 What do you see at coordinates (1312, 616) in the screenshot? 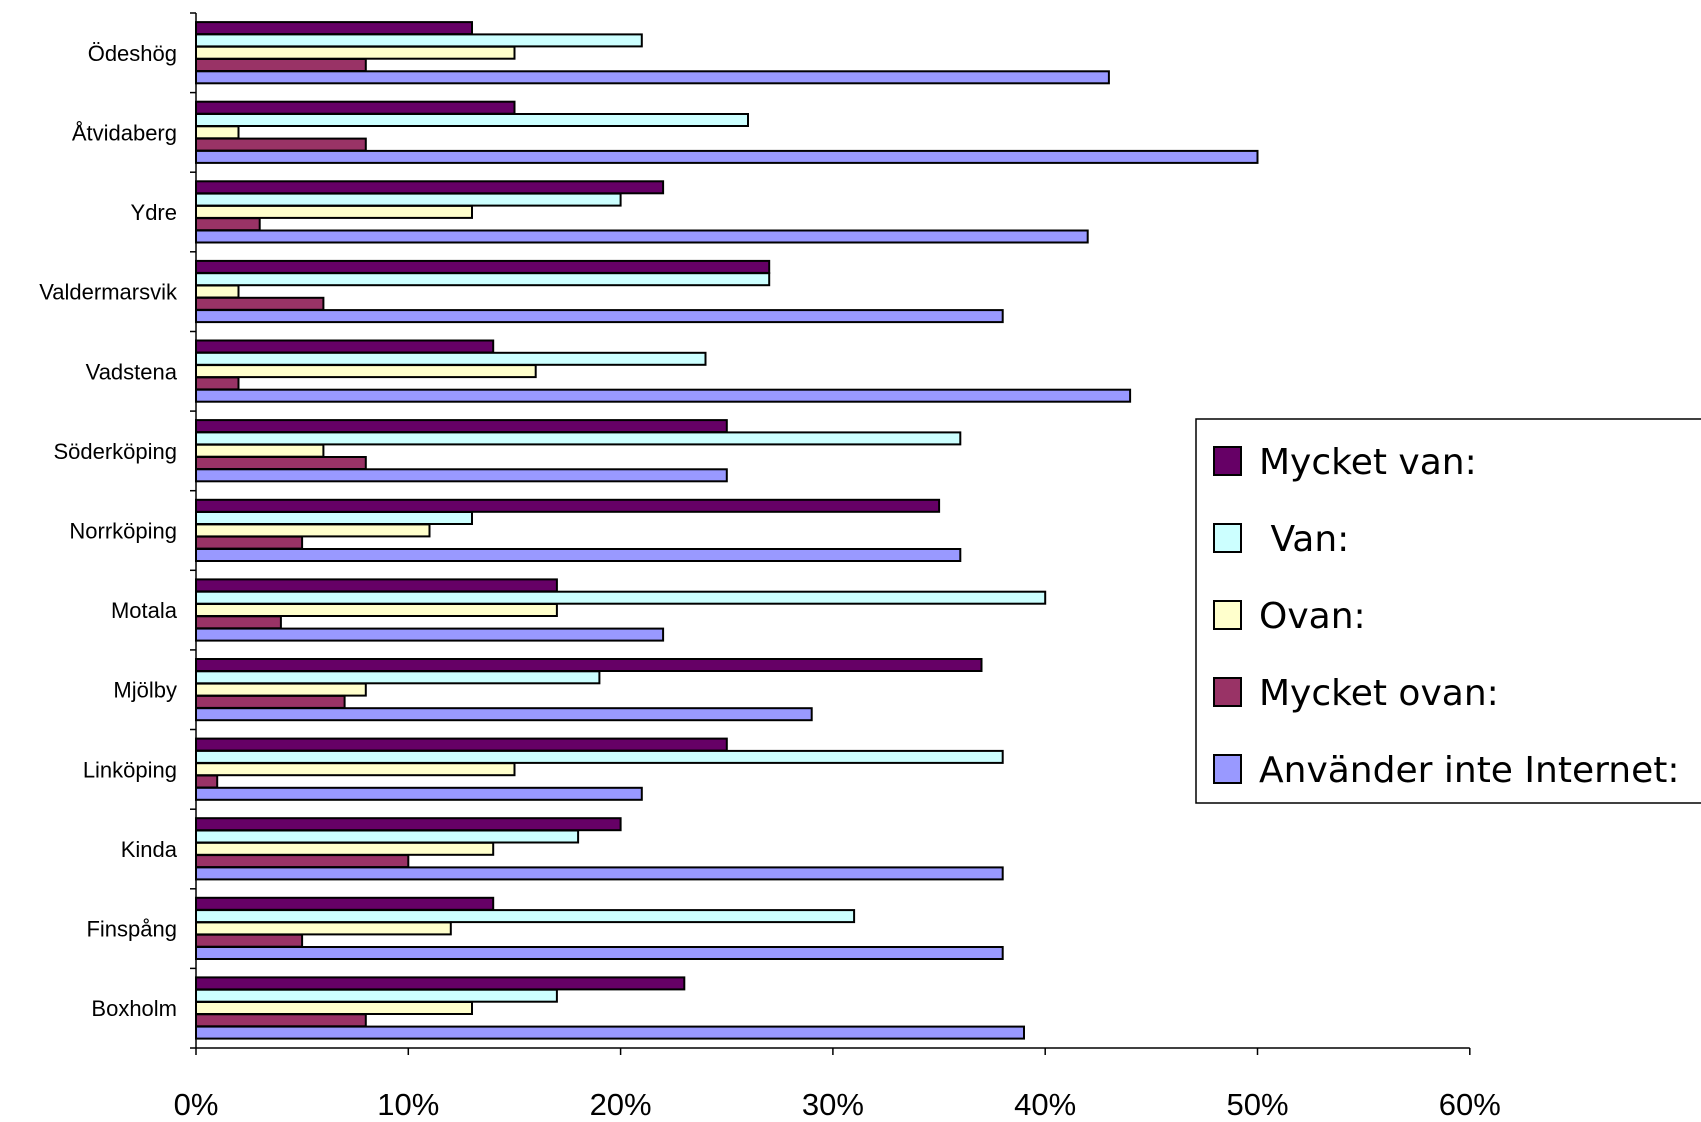
I see `legend-label-ovan: Ovan:` at bounding box center [1312, 616].